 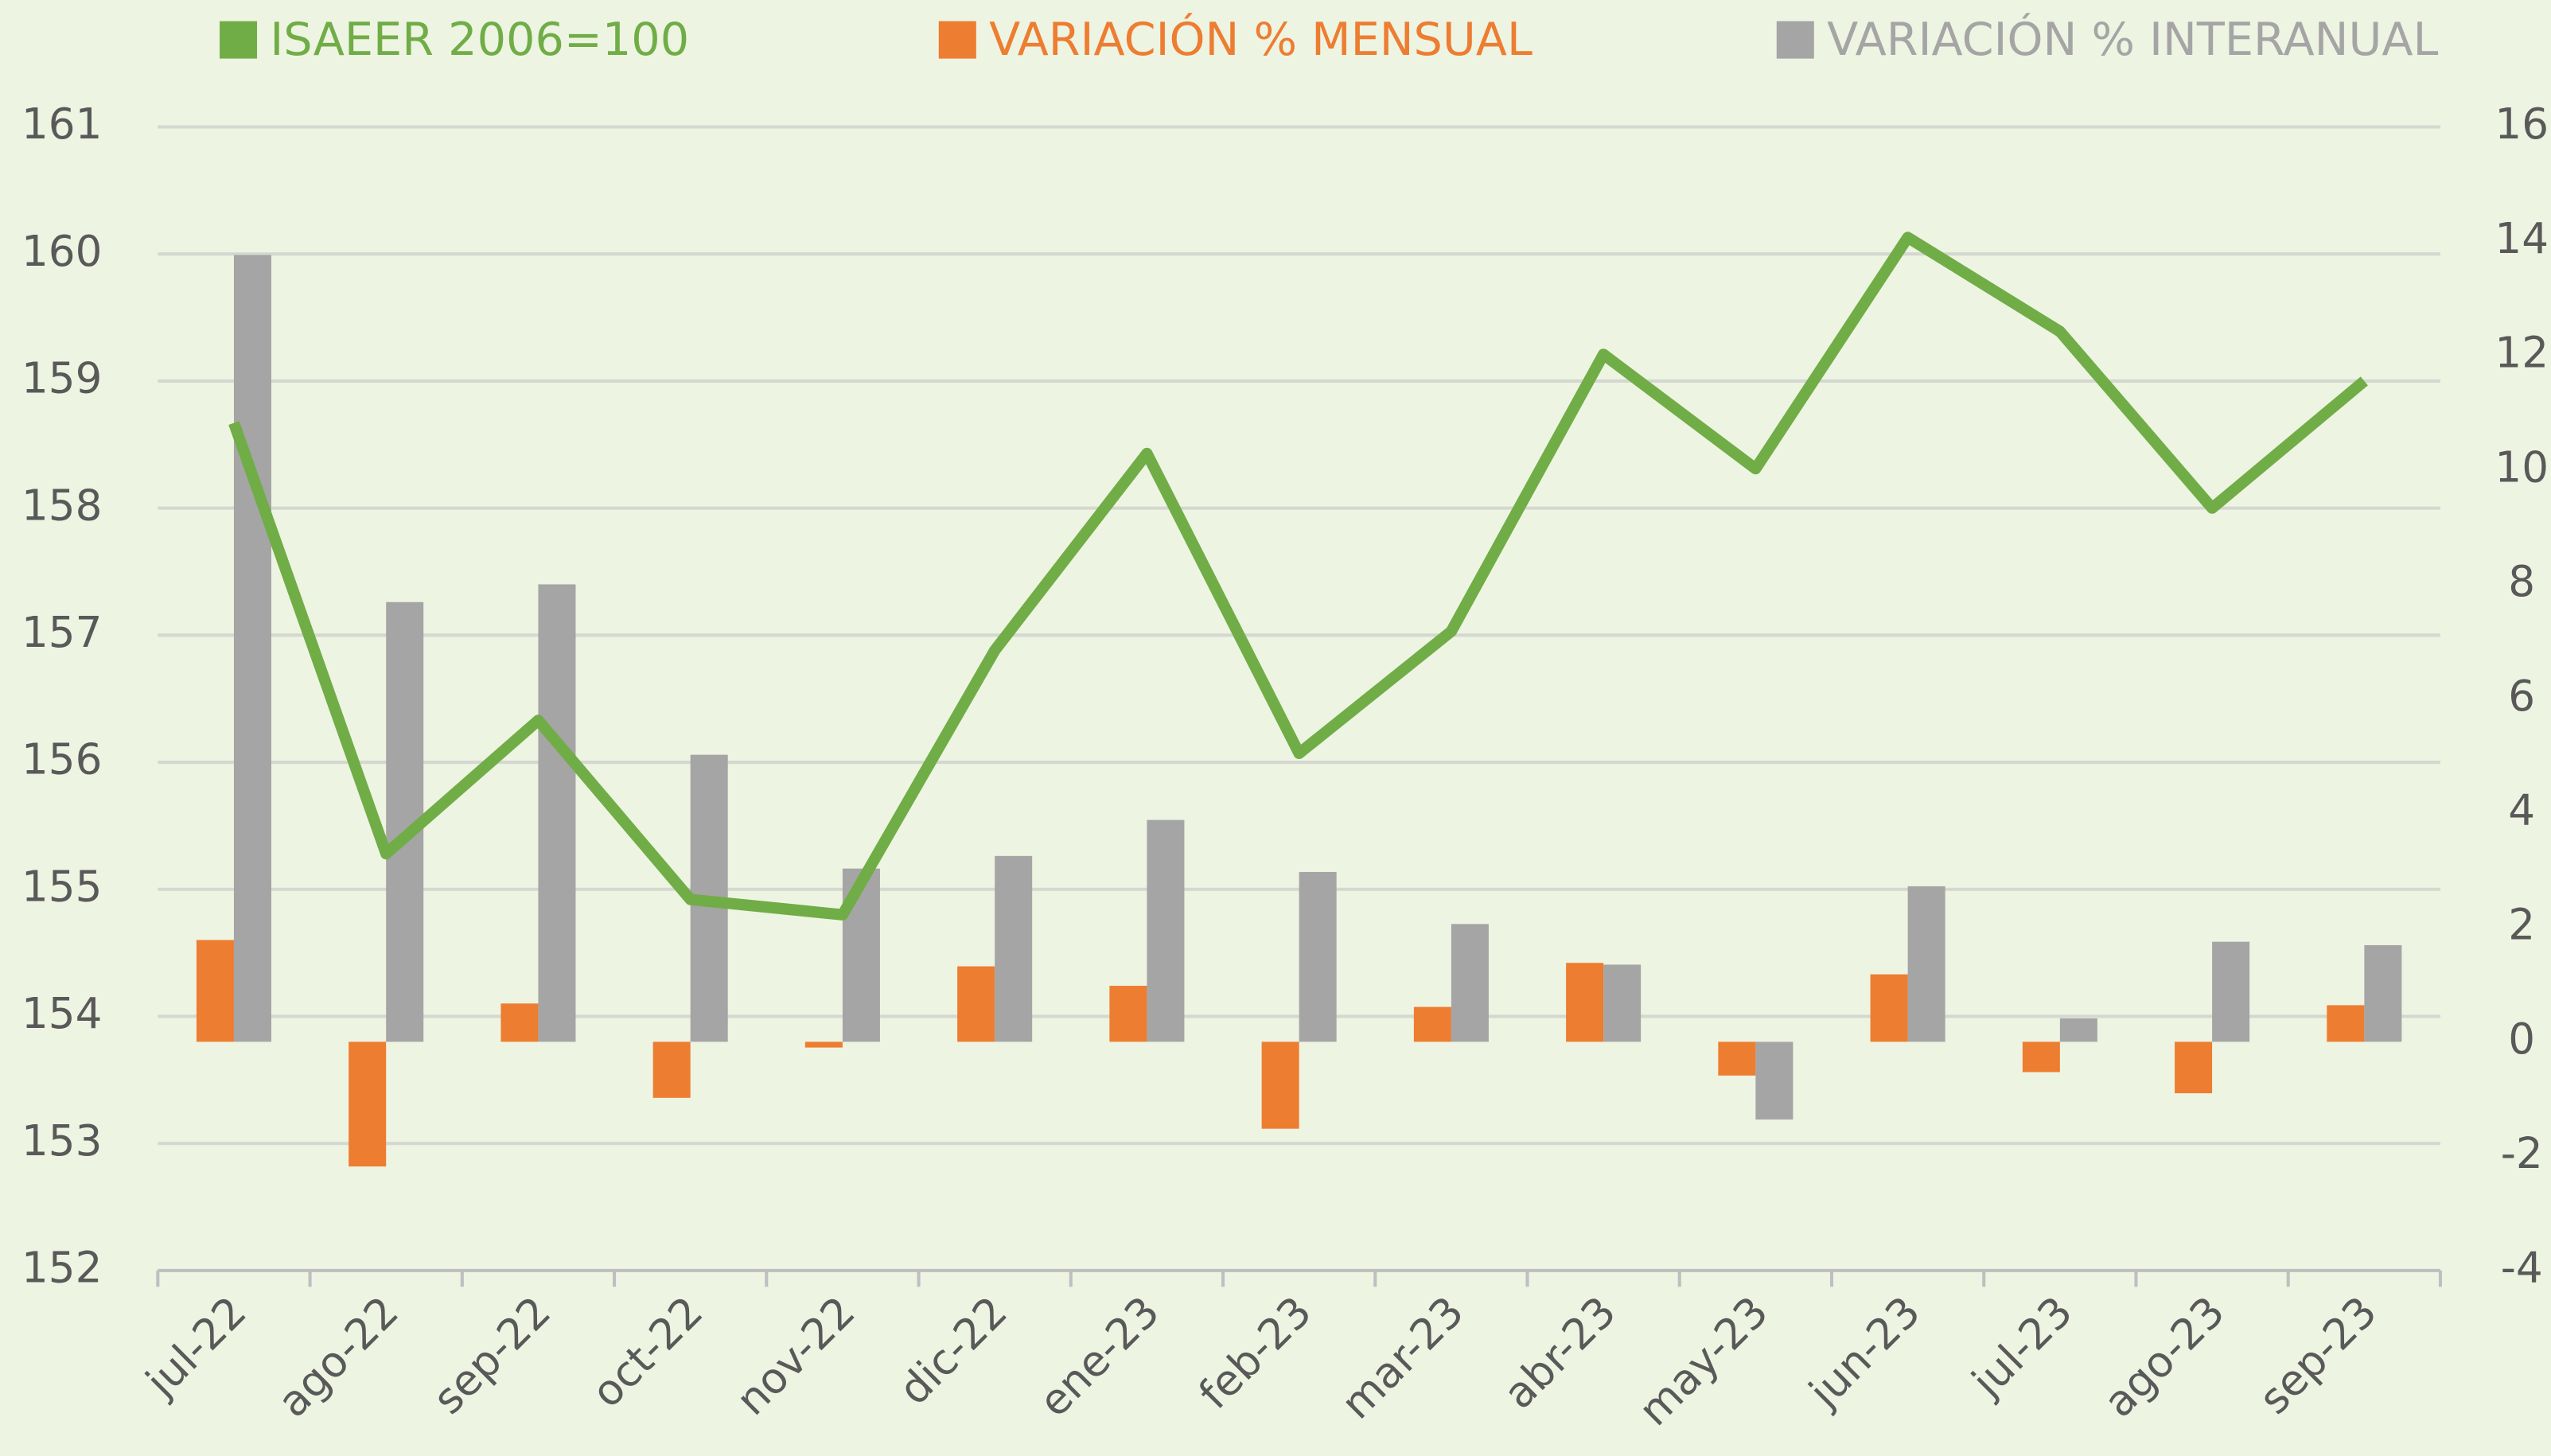 What do you see at coordinates (61, 505) in the screenshot?
I see `y-tick-label: 158` at bounding box center [61, 505].